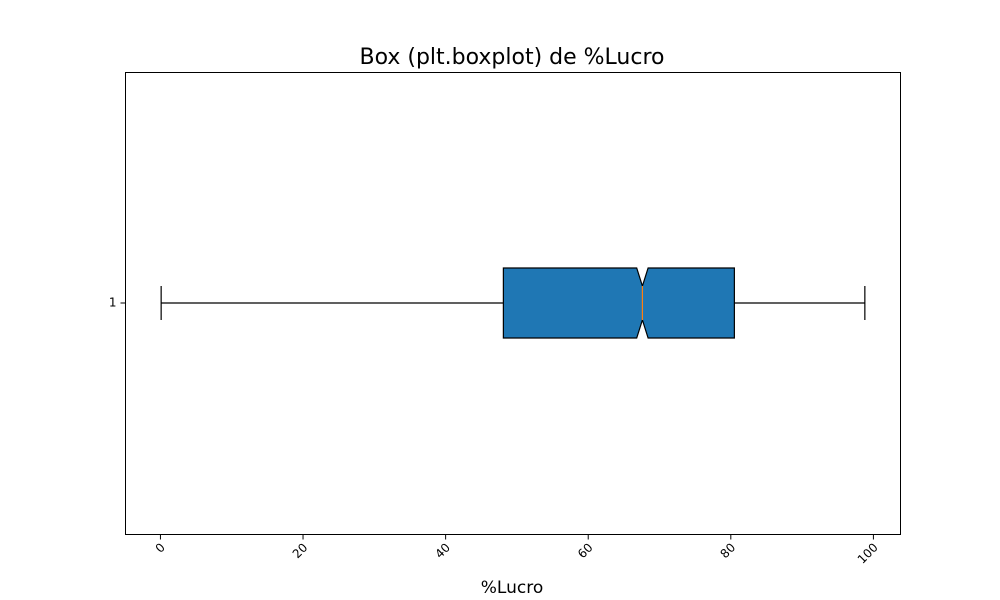 This screenshot has height=600, width=1000. What do you see at coordinates (117, 303) in the screenshot?
I see `y-axis: 1` at bounding box center [117, 303].